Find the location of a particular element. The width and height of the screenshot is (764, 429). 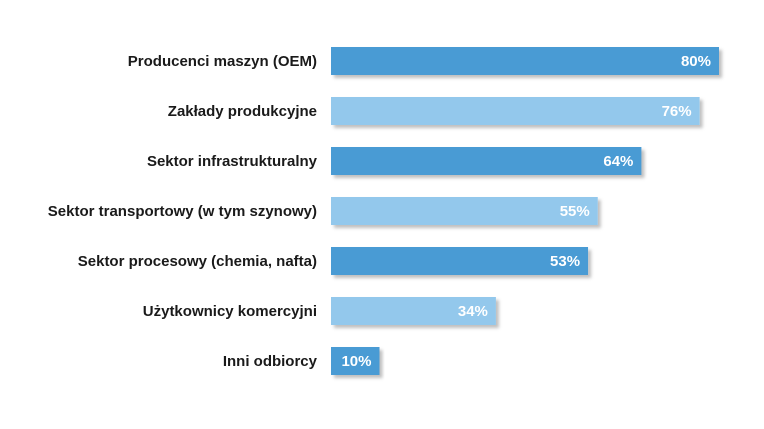

category-label: Użytkownicy komercyjni is located at coordinates (230, 311).